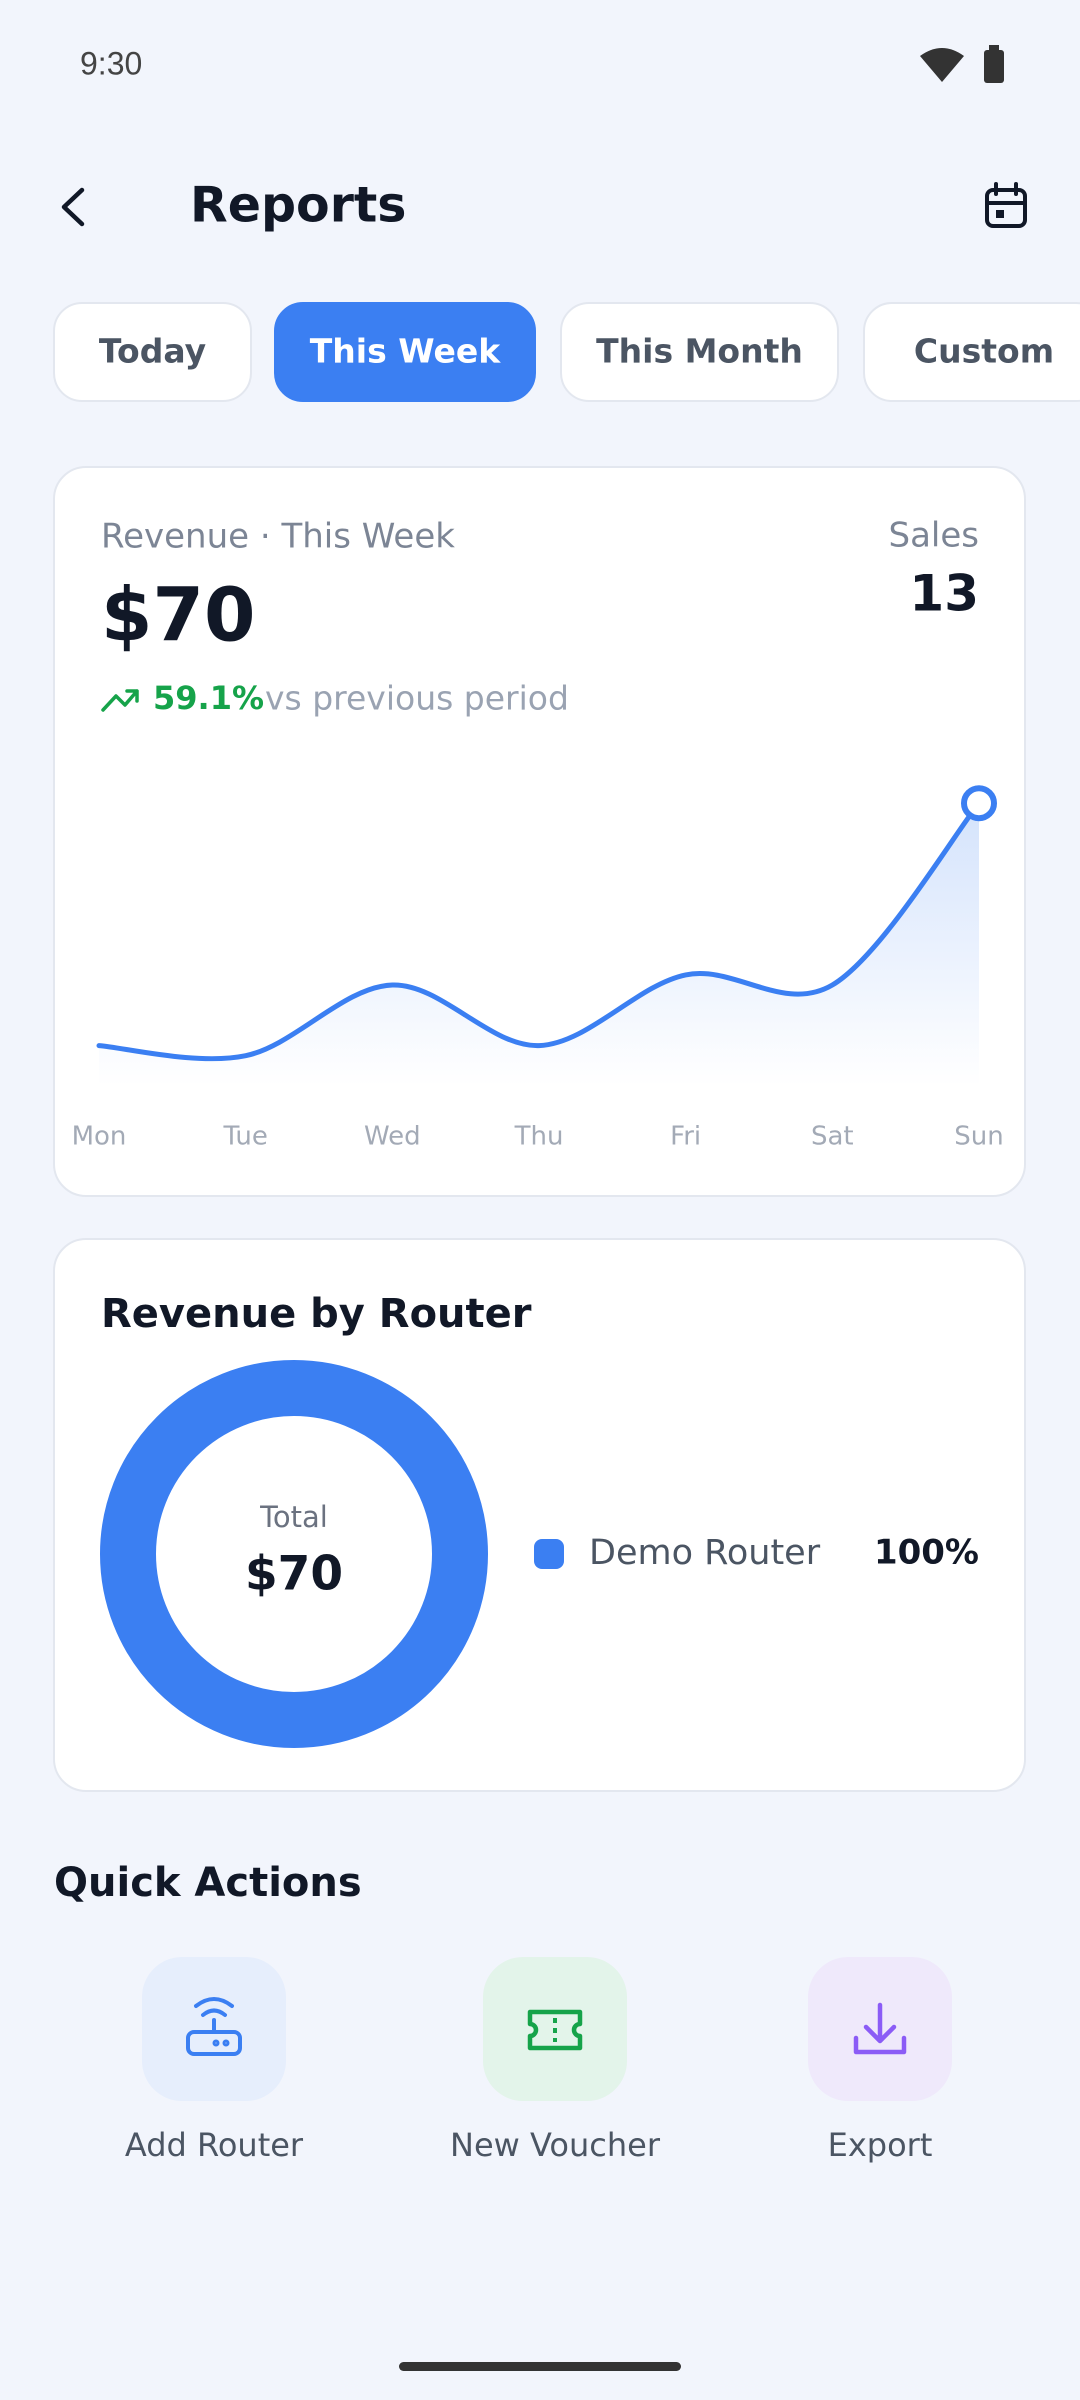 Image resolution: width=1080 pixels, height=2400 pixels. I want to click on x-axis-label: Mon, so click(99, 1137).